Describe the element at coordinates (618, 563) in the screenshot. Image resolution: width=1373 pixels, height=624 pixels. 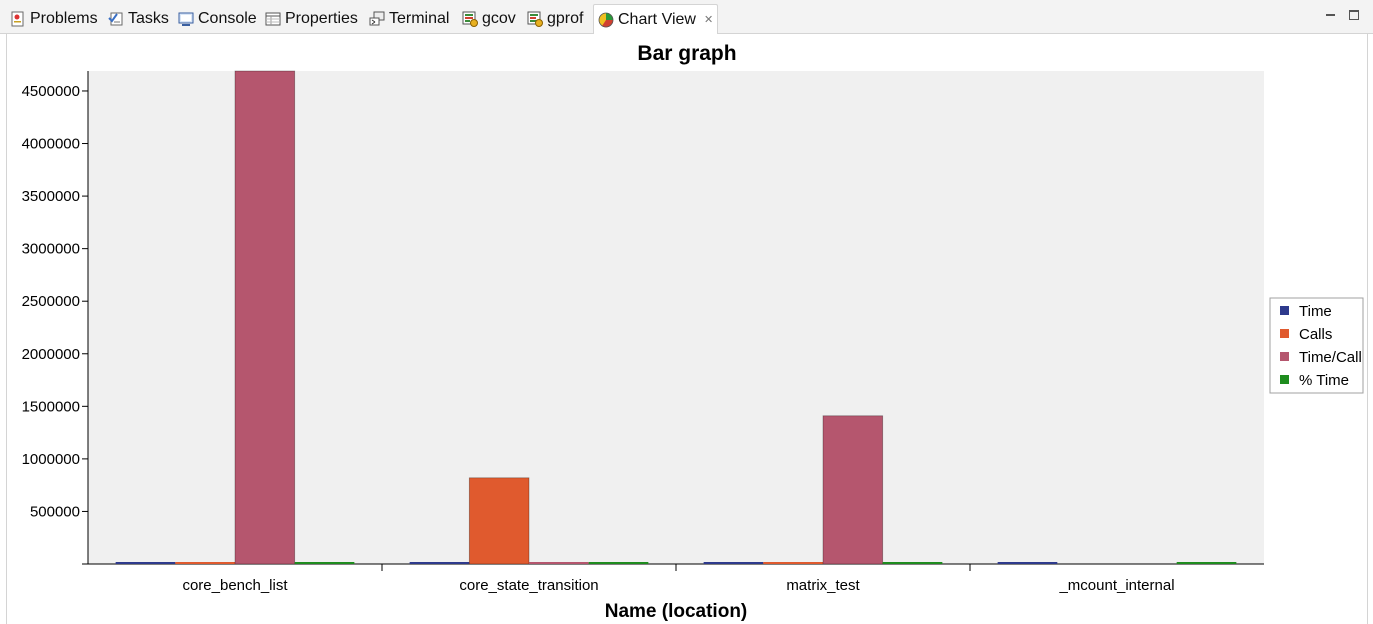
I see `bar--time-core-state-transition` at that location.